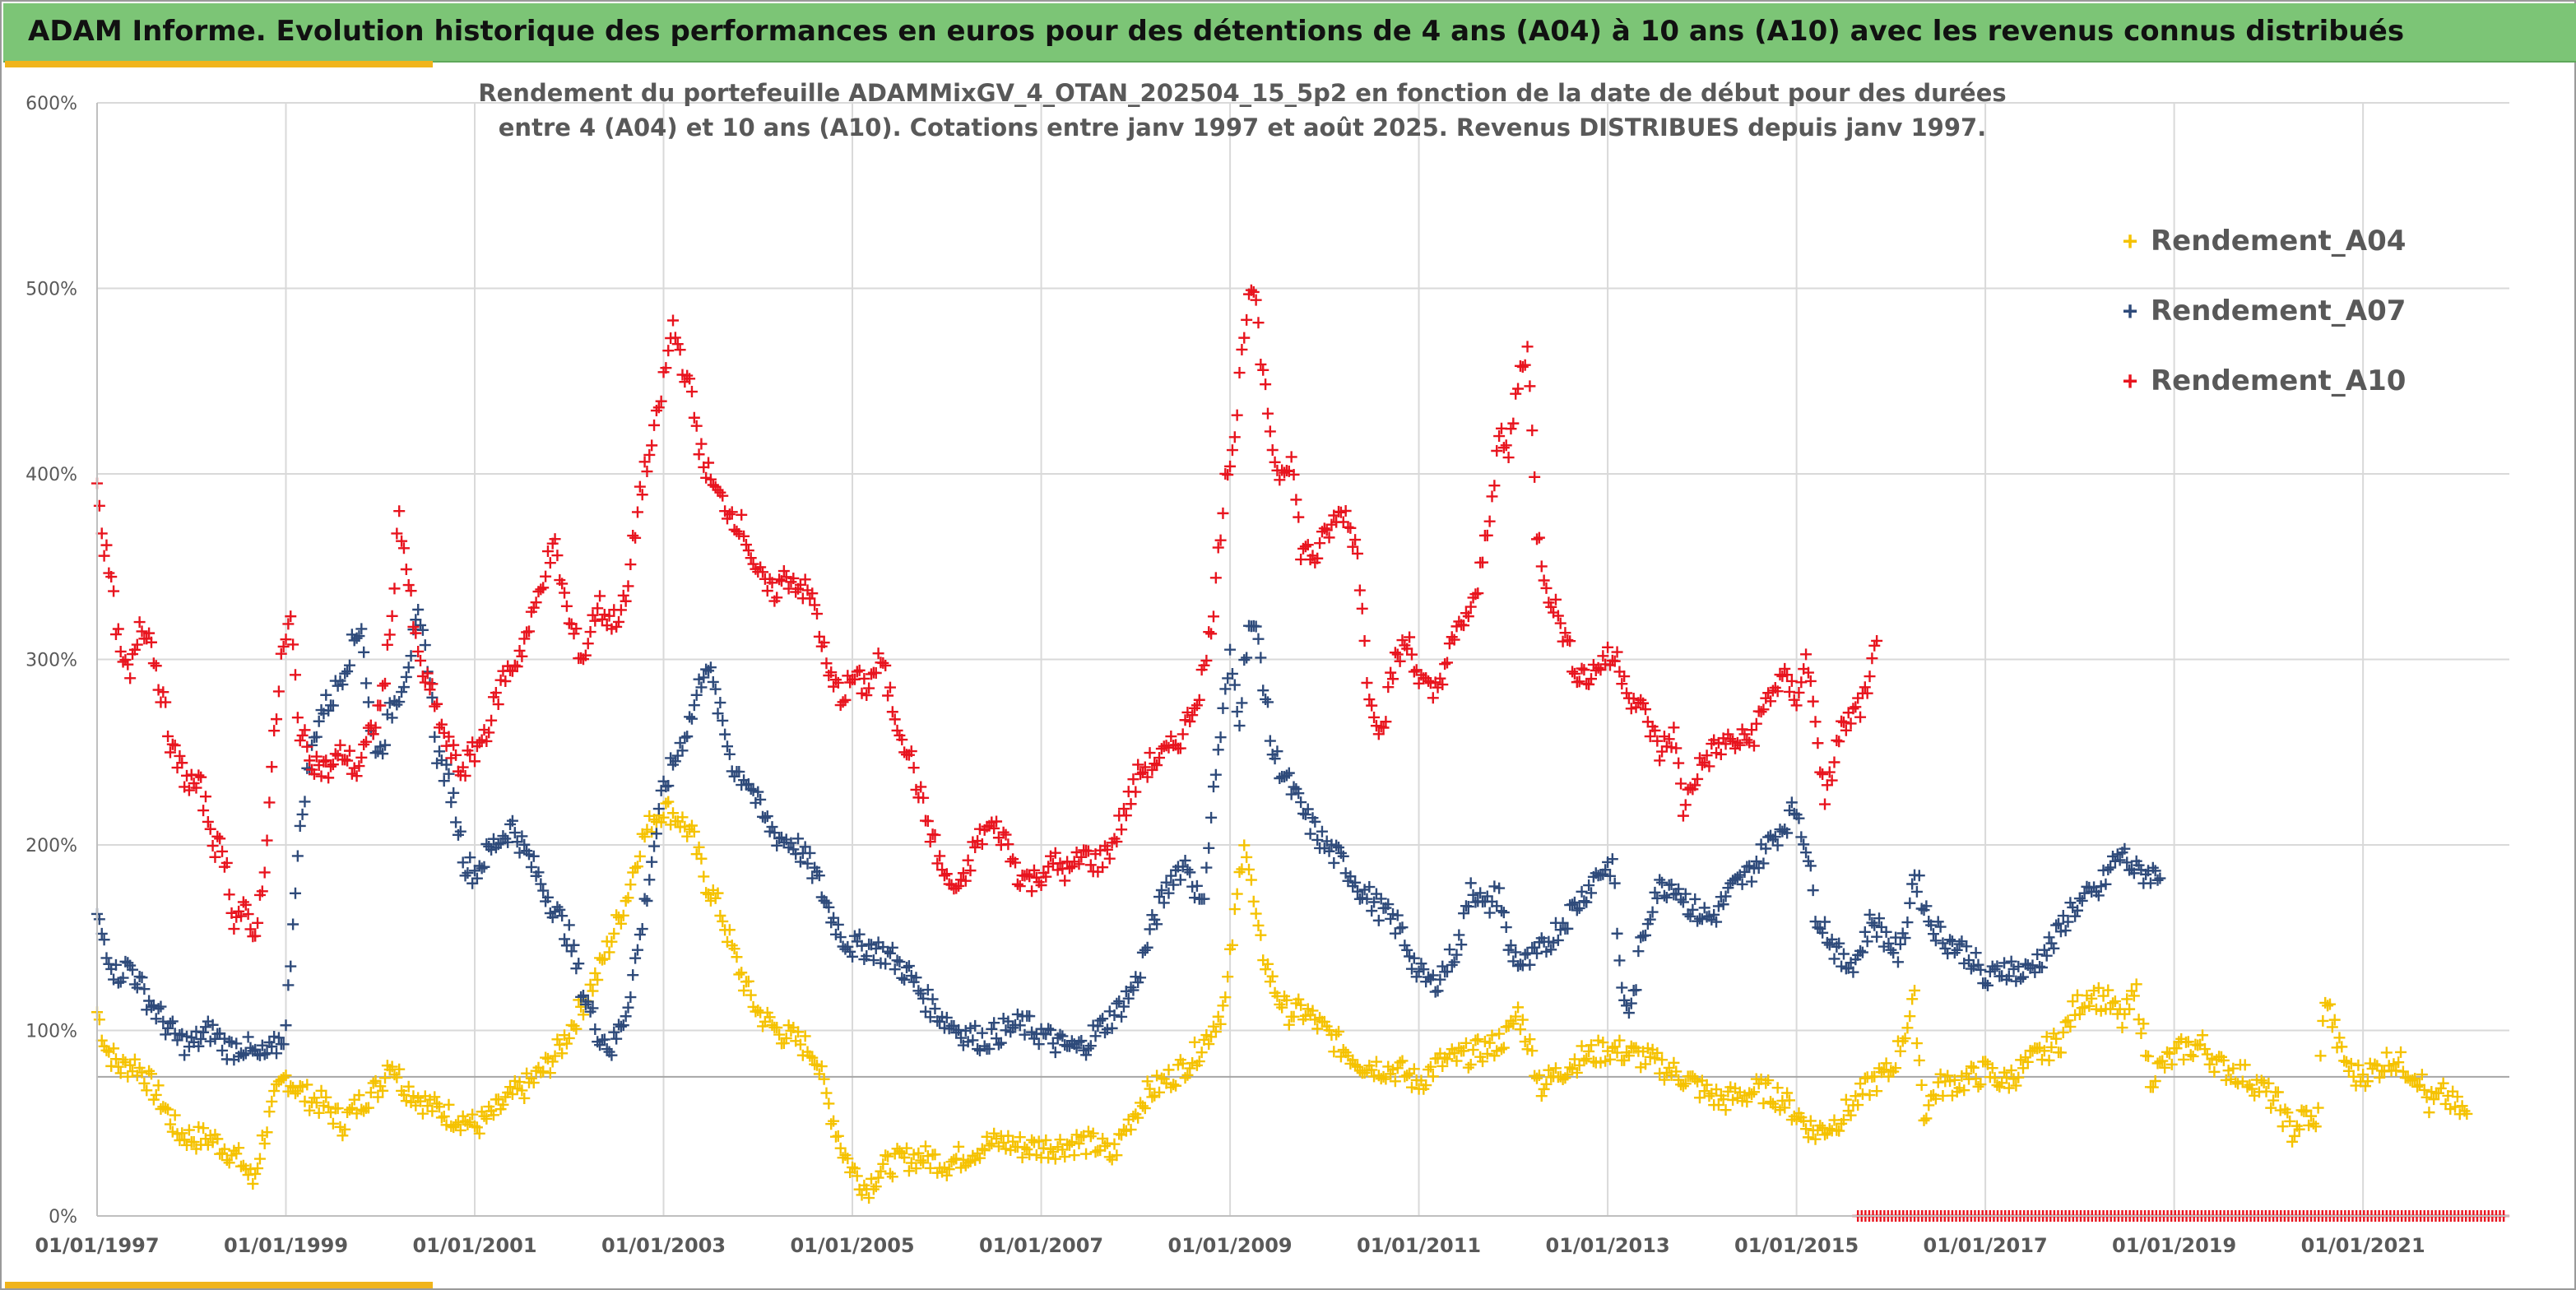 The image size is (2576, 1290). What do you see at coordinates (2130, 381) in the screenshot?
I see `legend-marker-a10: +` at bounding box center [2130, 381].